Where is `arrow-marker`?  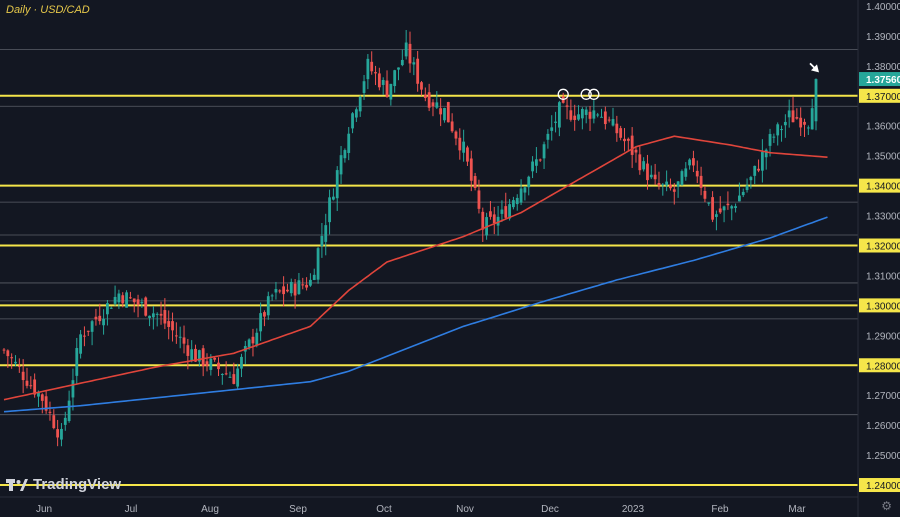
arrow-marker is located at coordinates (814, 67).